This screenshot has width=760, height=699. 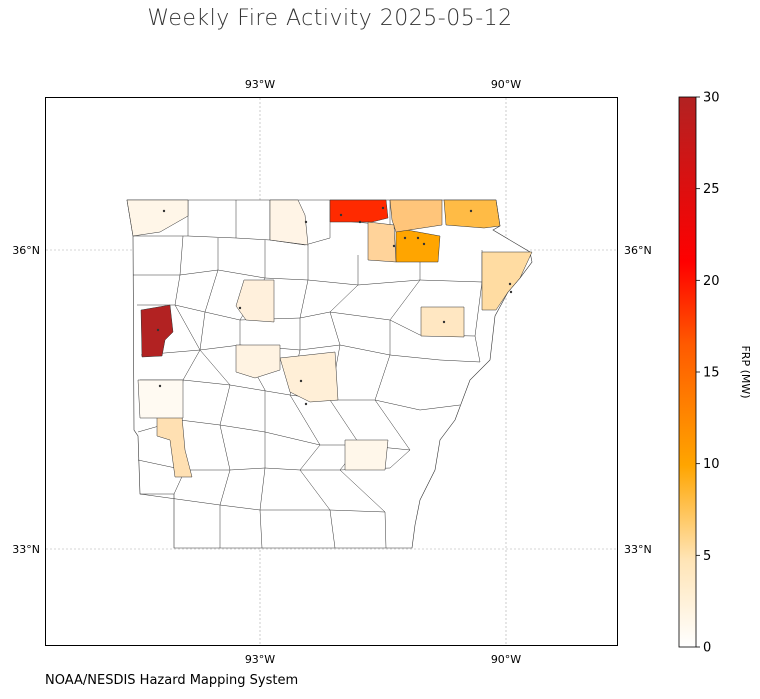 I want to click on data-source-credit: NOAA/NESDIS Hazard Mapping System, so click(x=172, y=680).